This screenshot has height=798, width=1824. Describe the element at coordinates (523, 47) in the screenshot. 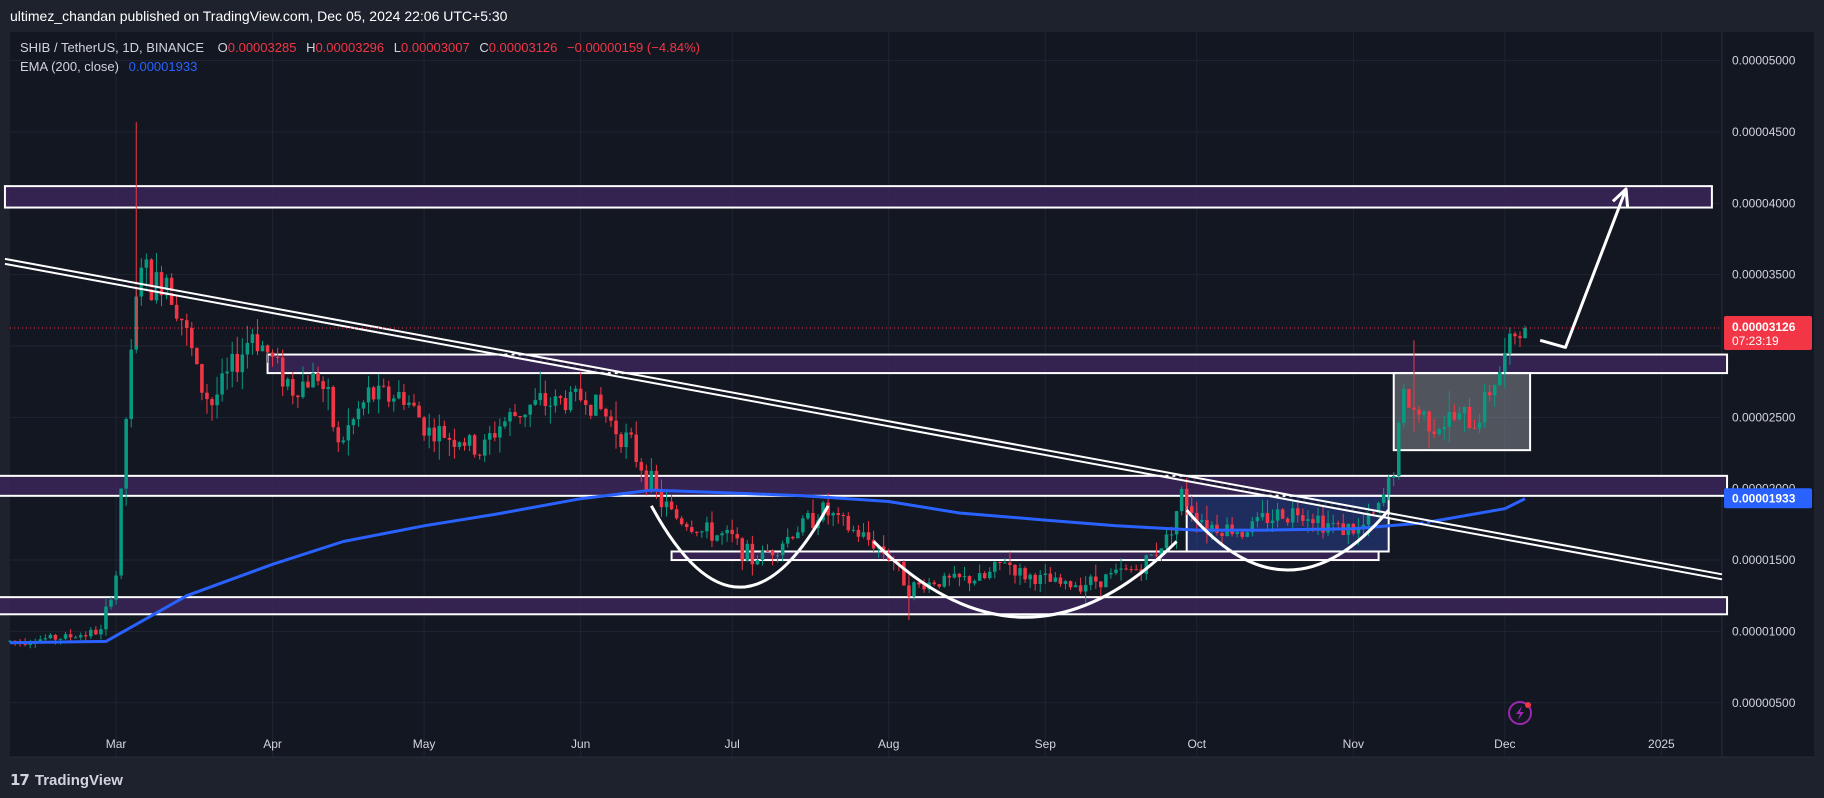

I see `legend-close-value: 0.00003126` at that location.